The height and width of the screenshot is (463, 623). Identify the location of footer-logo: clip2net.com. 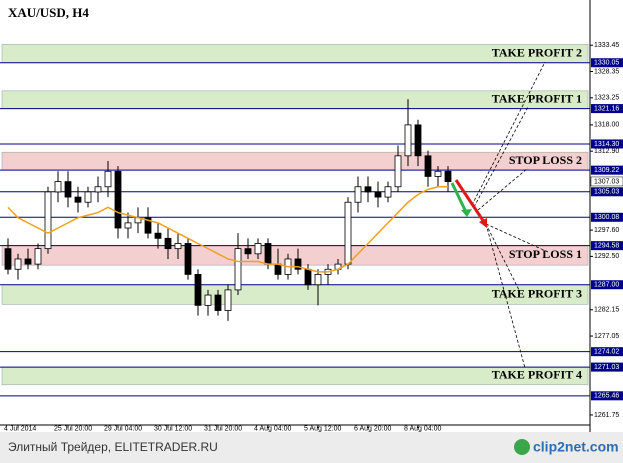
(576, 447).